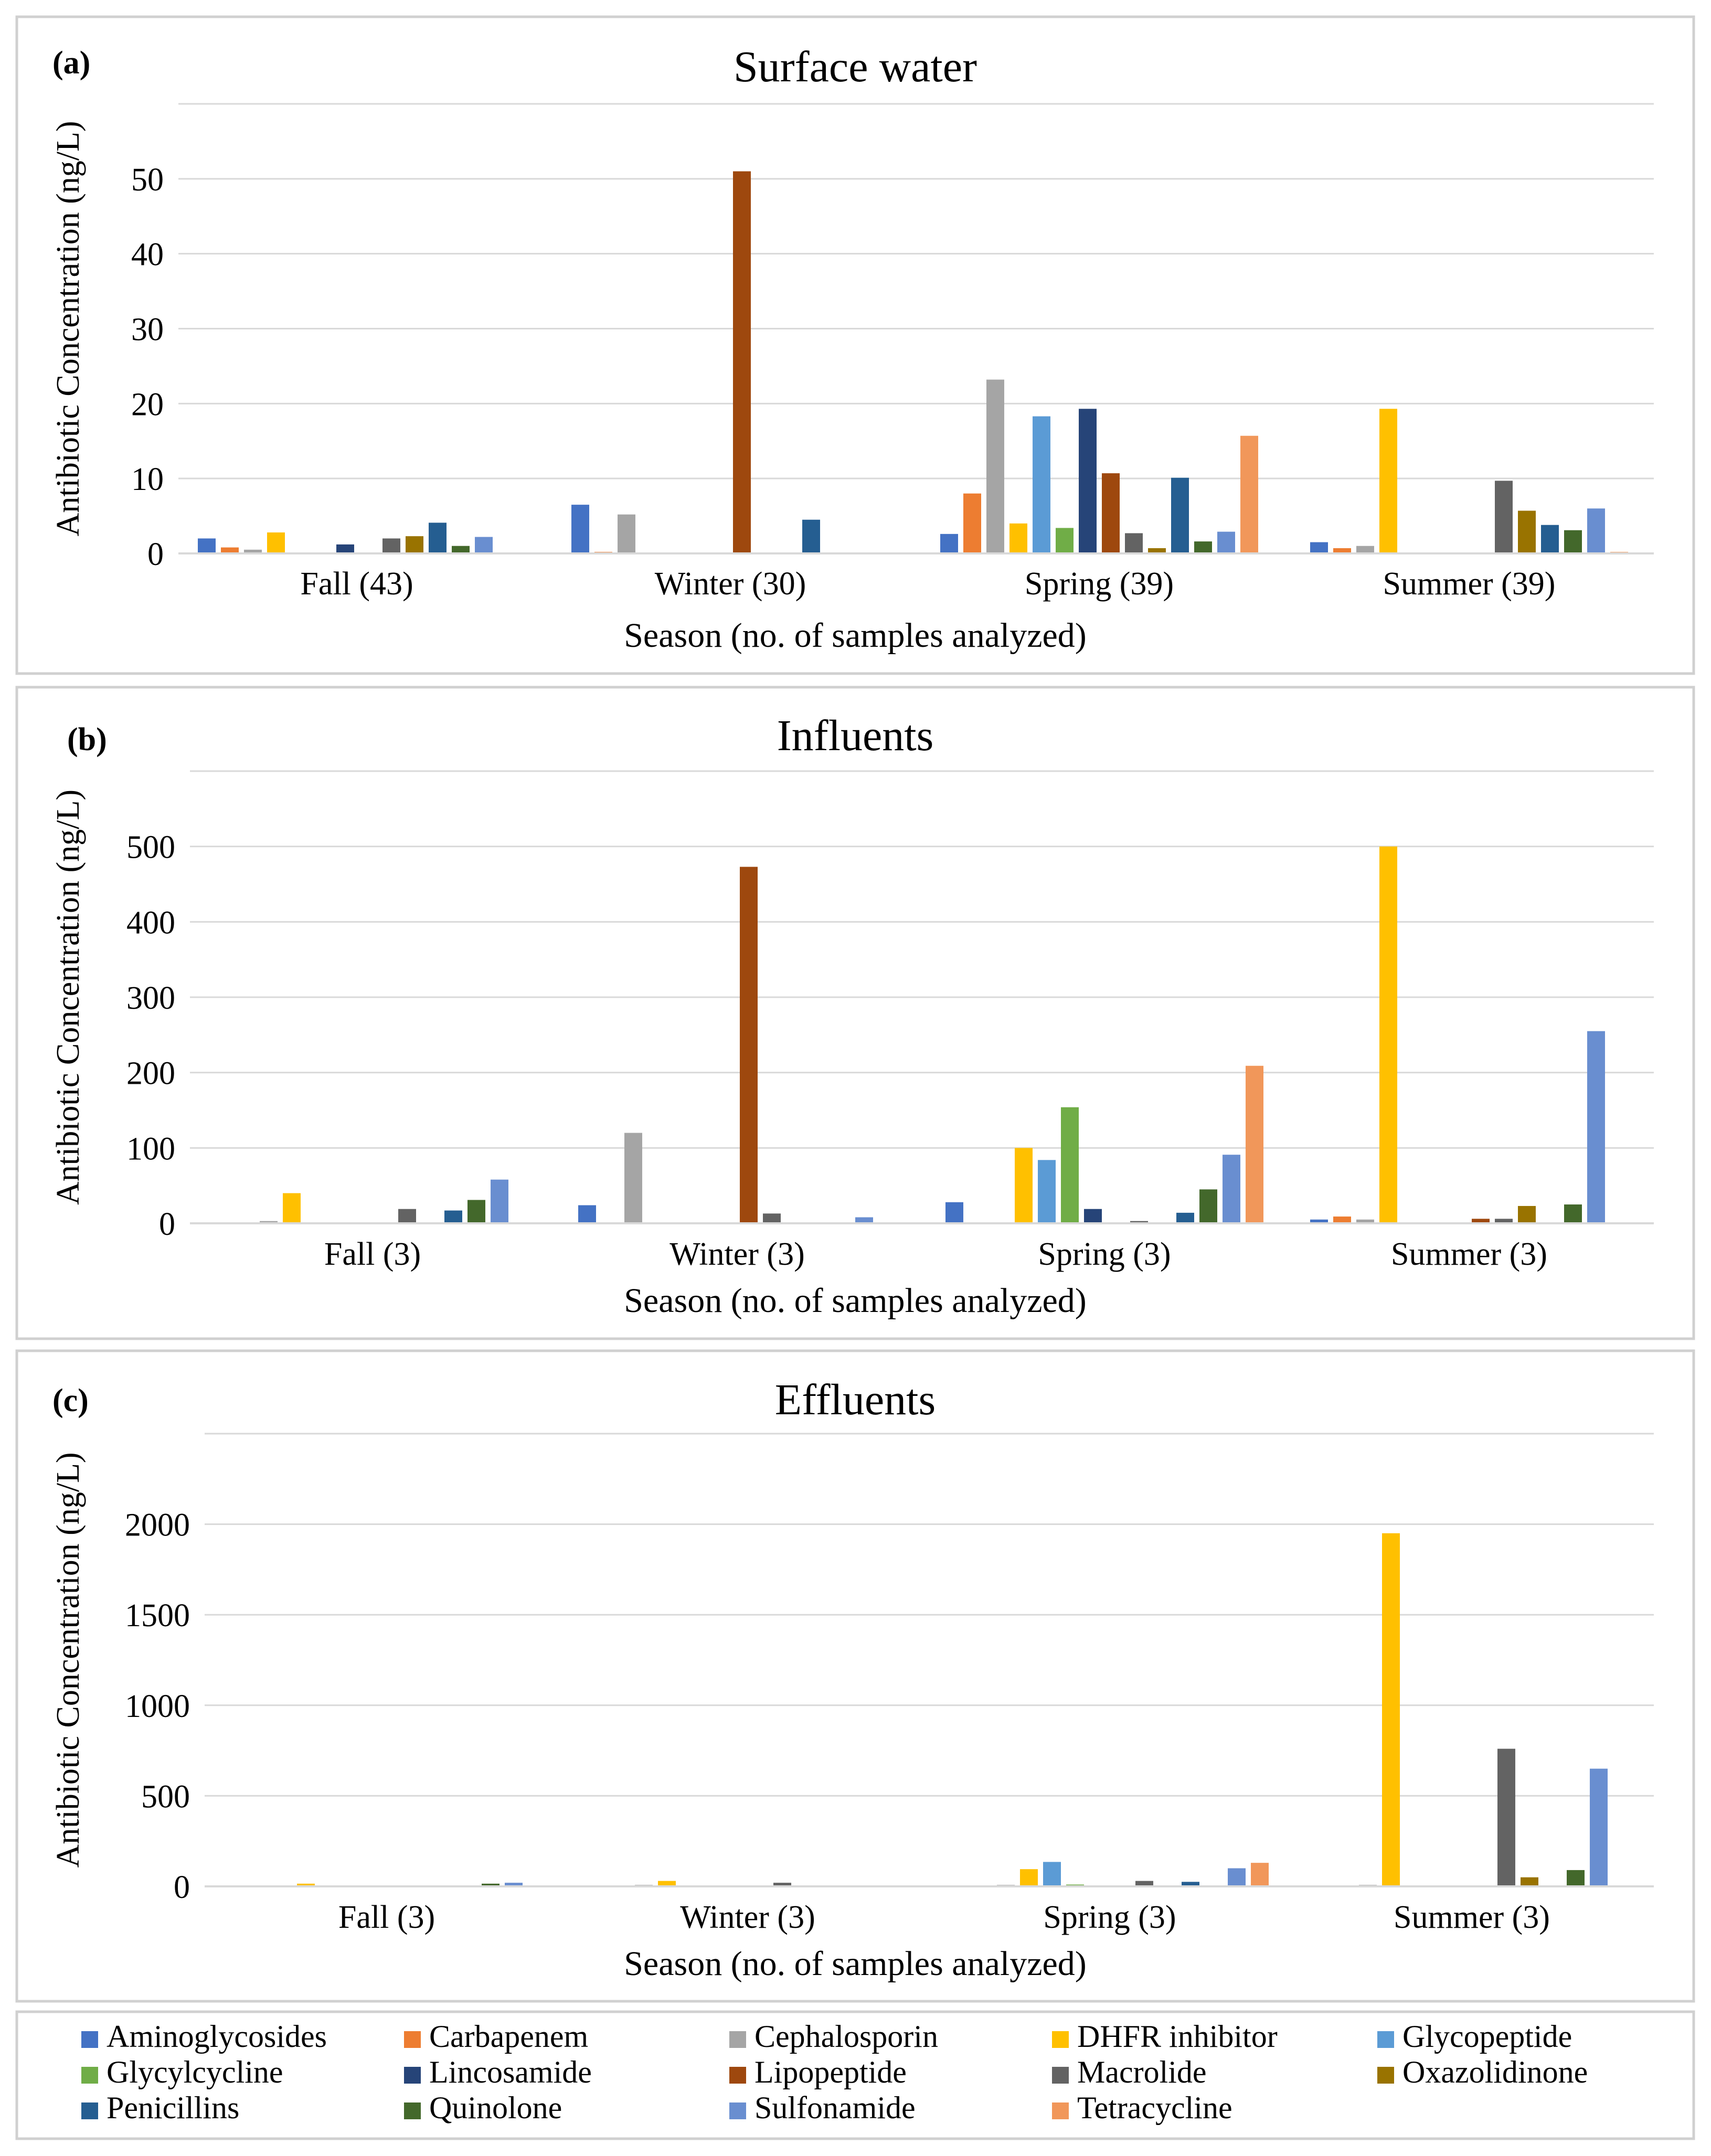 The image size is (1711, 2156). I want to click on y-tick-label: 500, so click(150, 848).